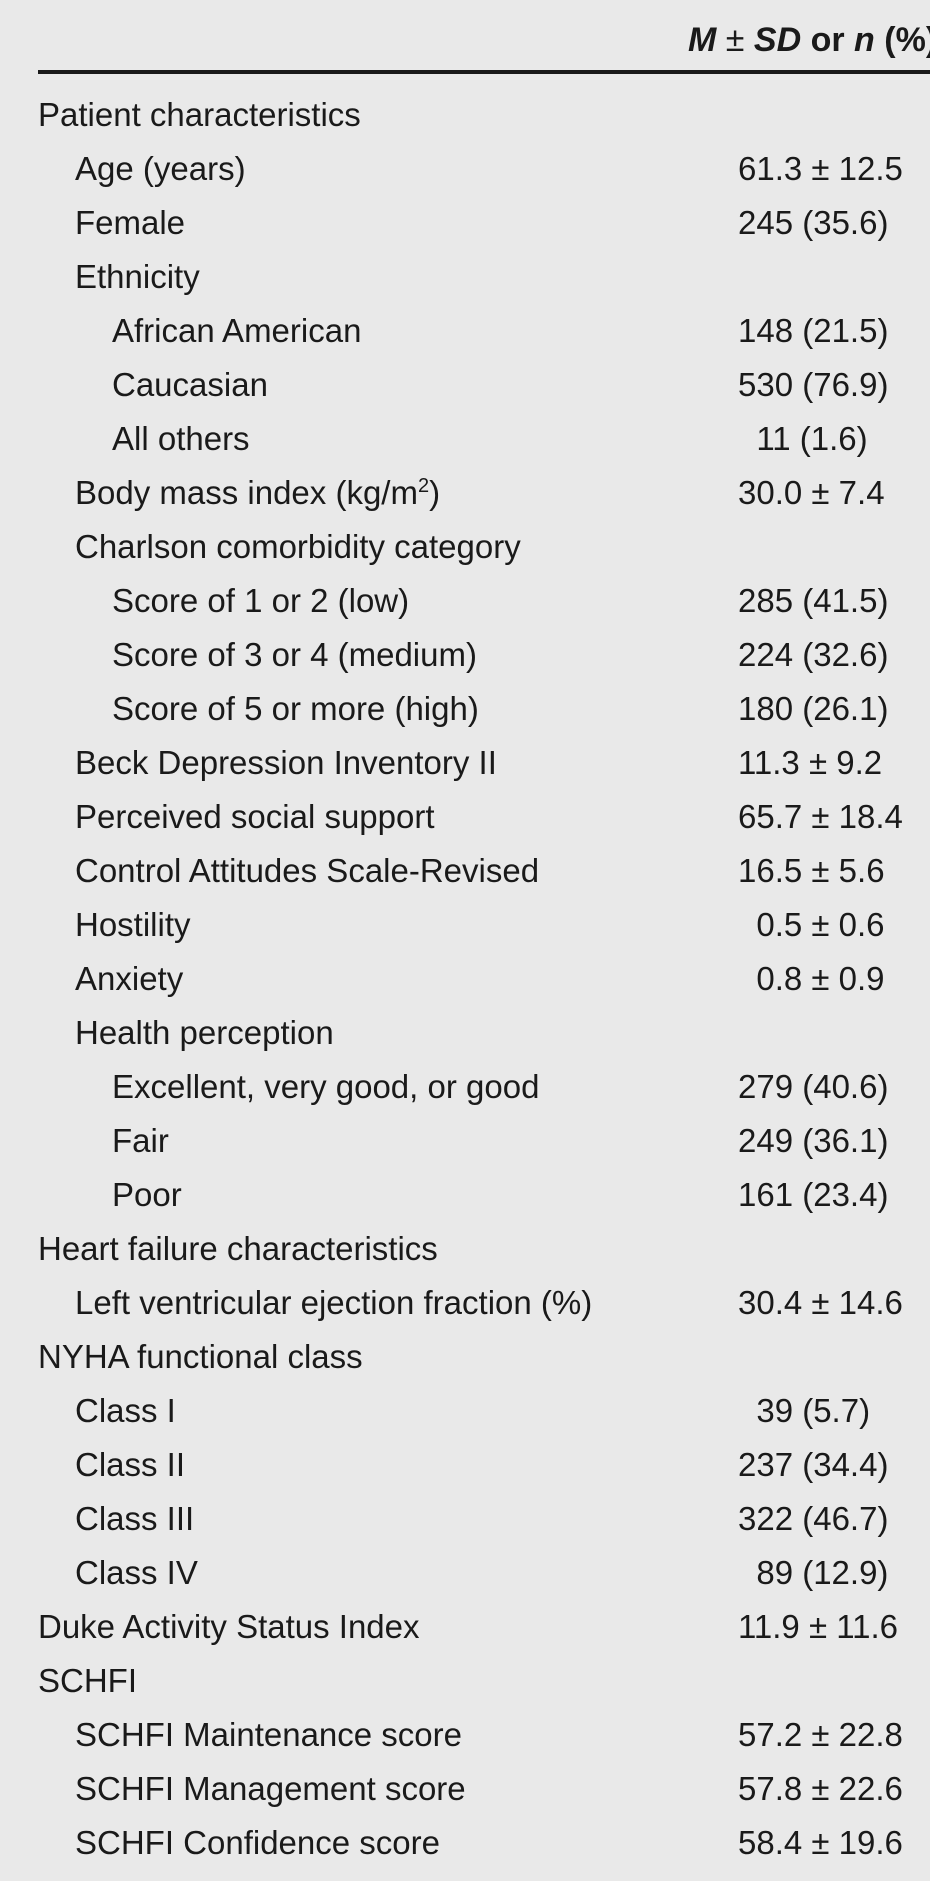 Image resolution: width=930 pixels, height=1881 pixels. What do you see at coordinates (465, 1249) in the screenshot?
I see `table-row: Heart failure characteristics` at bounding box center [465, 1249].